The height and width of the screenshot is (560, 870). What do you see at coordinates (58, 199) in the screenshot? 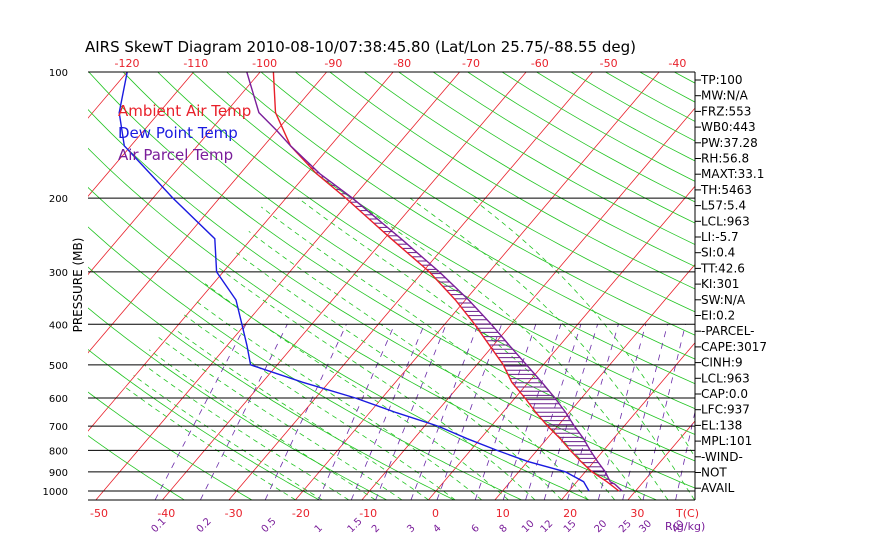
I see `pressure-tick-label: 200` at bounding box center [58, 199].